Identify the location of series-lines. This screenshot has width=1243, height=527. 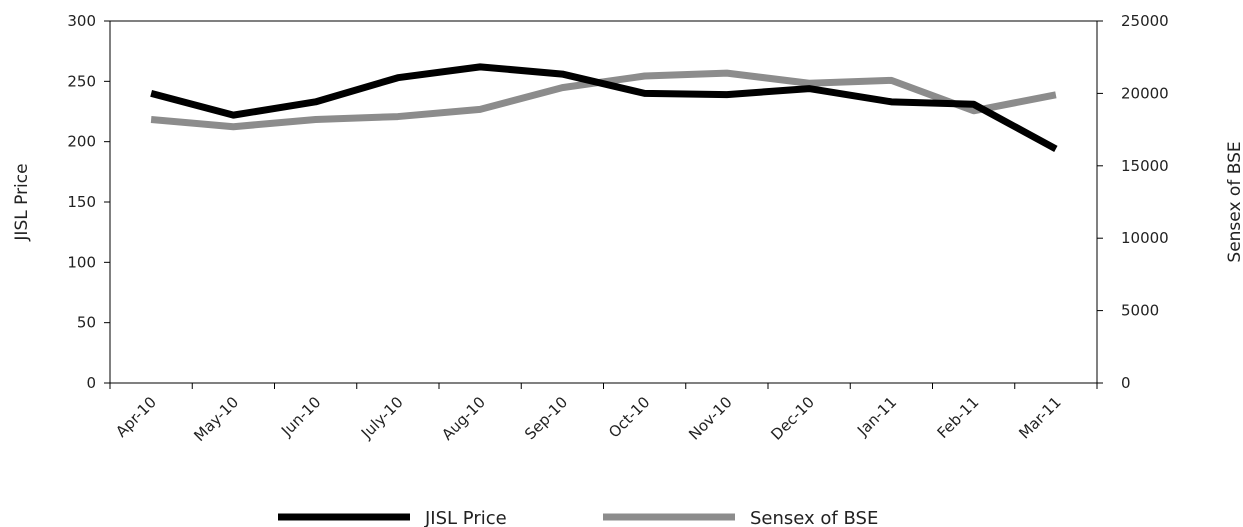
(604, 107).